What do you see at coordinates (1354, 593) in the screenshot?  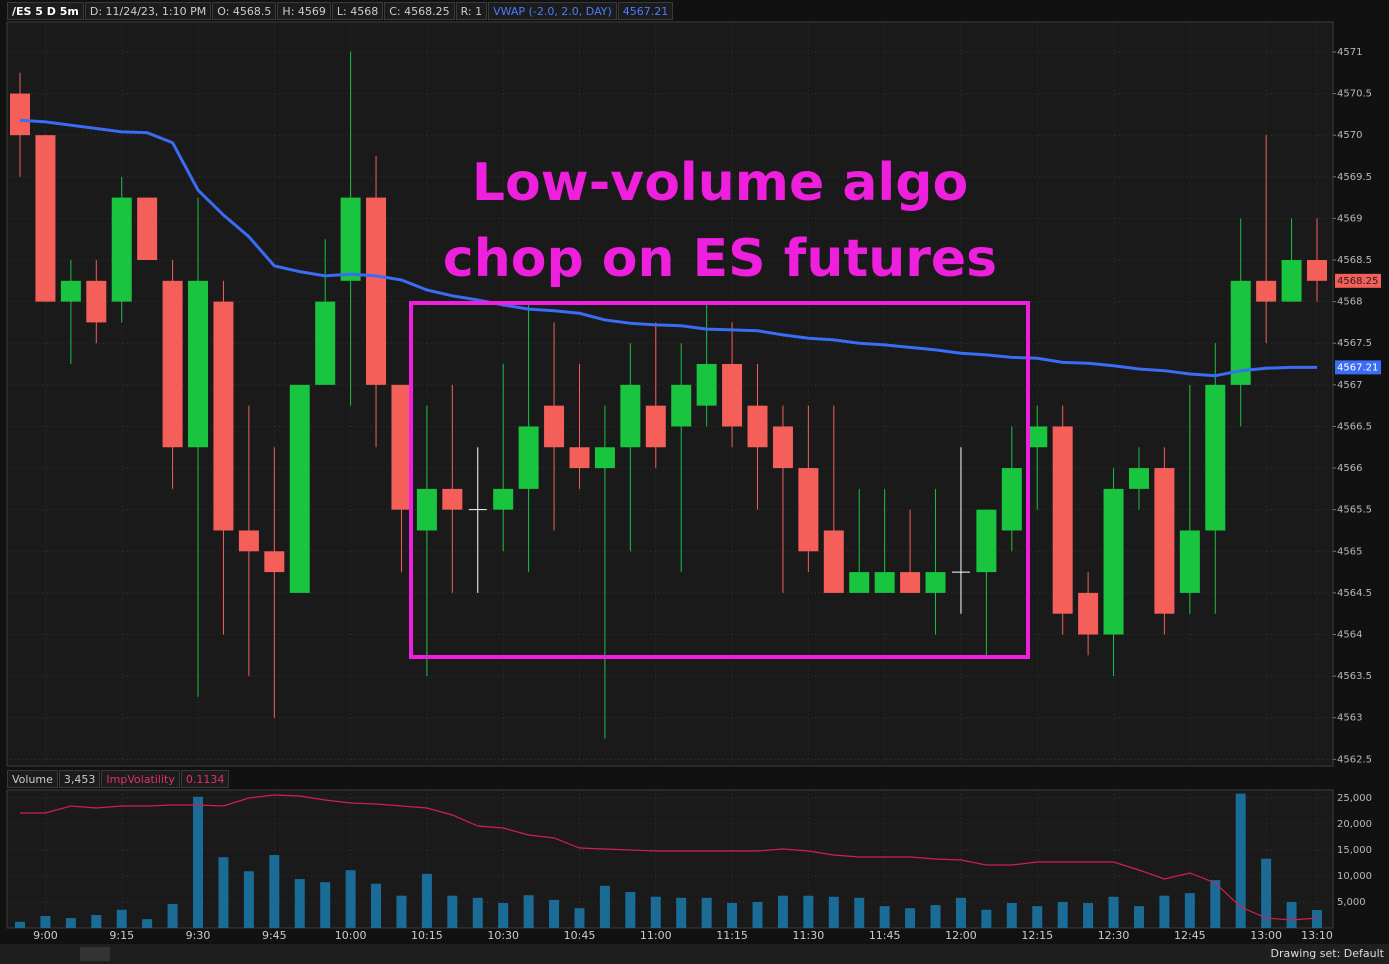 I see `y-tick-label: 4564.5` at bounding box center [1354, 593].